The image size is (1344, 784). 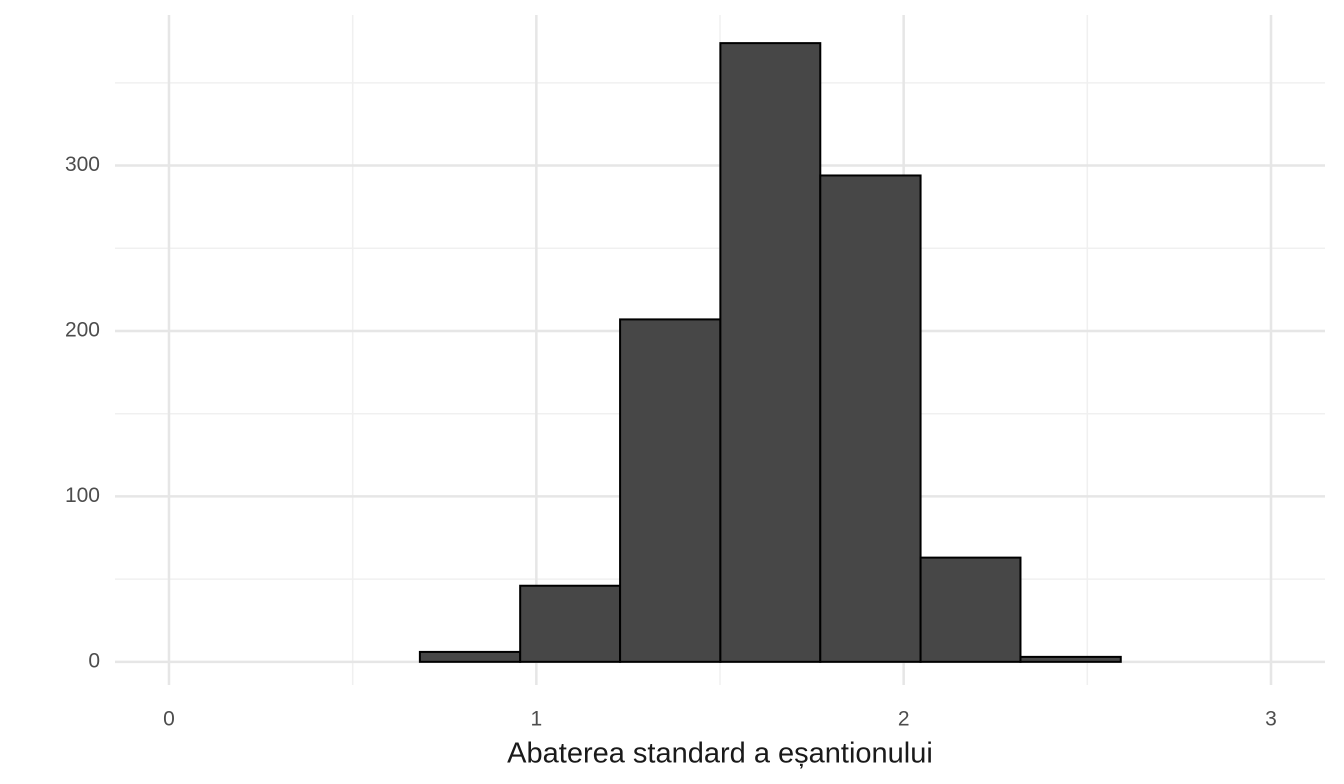 What do you see at coordinates (720, 754) in the screenshot?
I see `x-axis-title: Abaterea standard a eșantionului` at bounding box center [720, 754].